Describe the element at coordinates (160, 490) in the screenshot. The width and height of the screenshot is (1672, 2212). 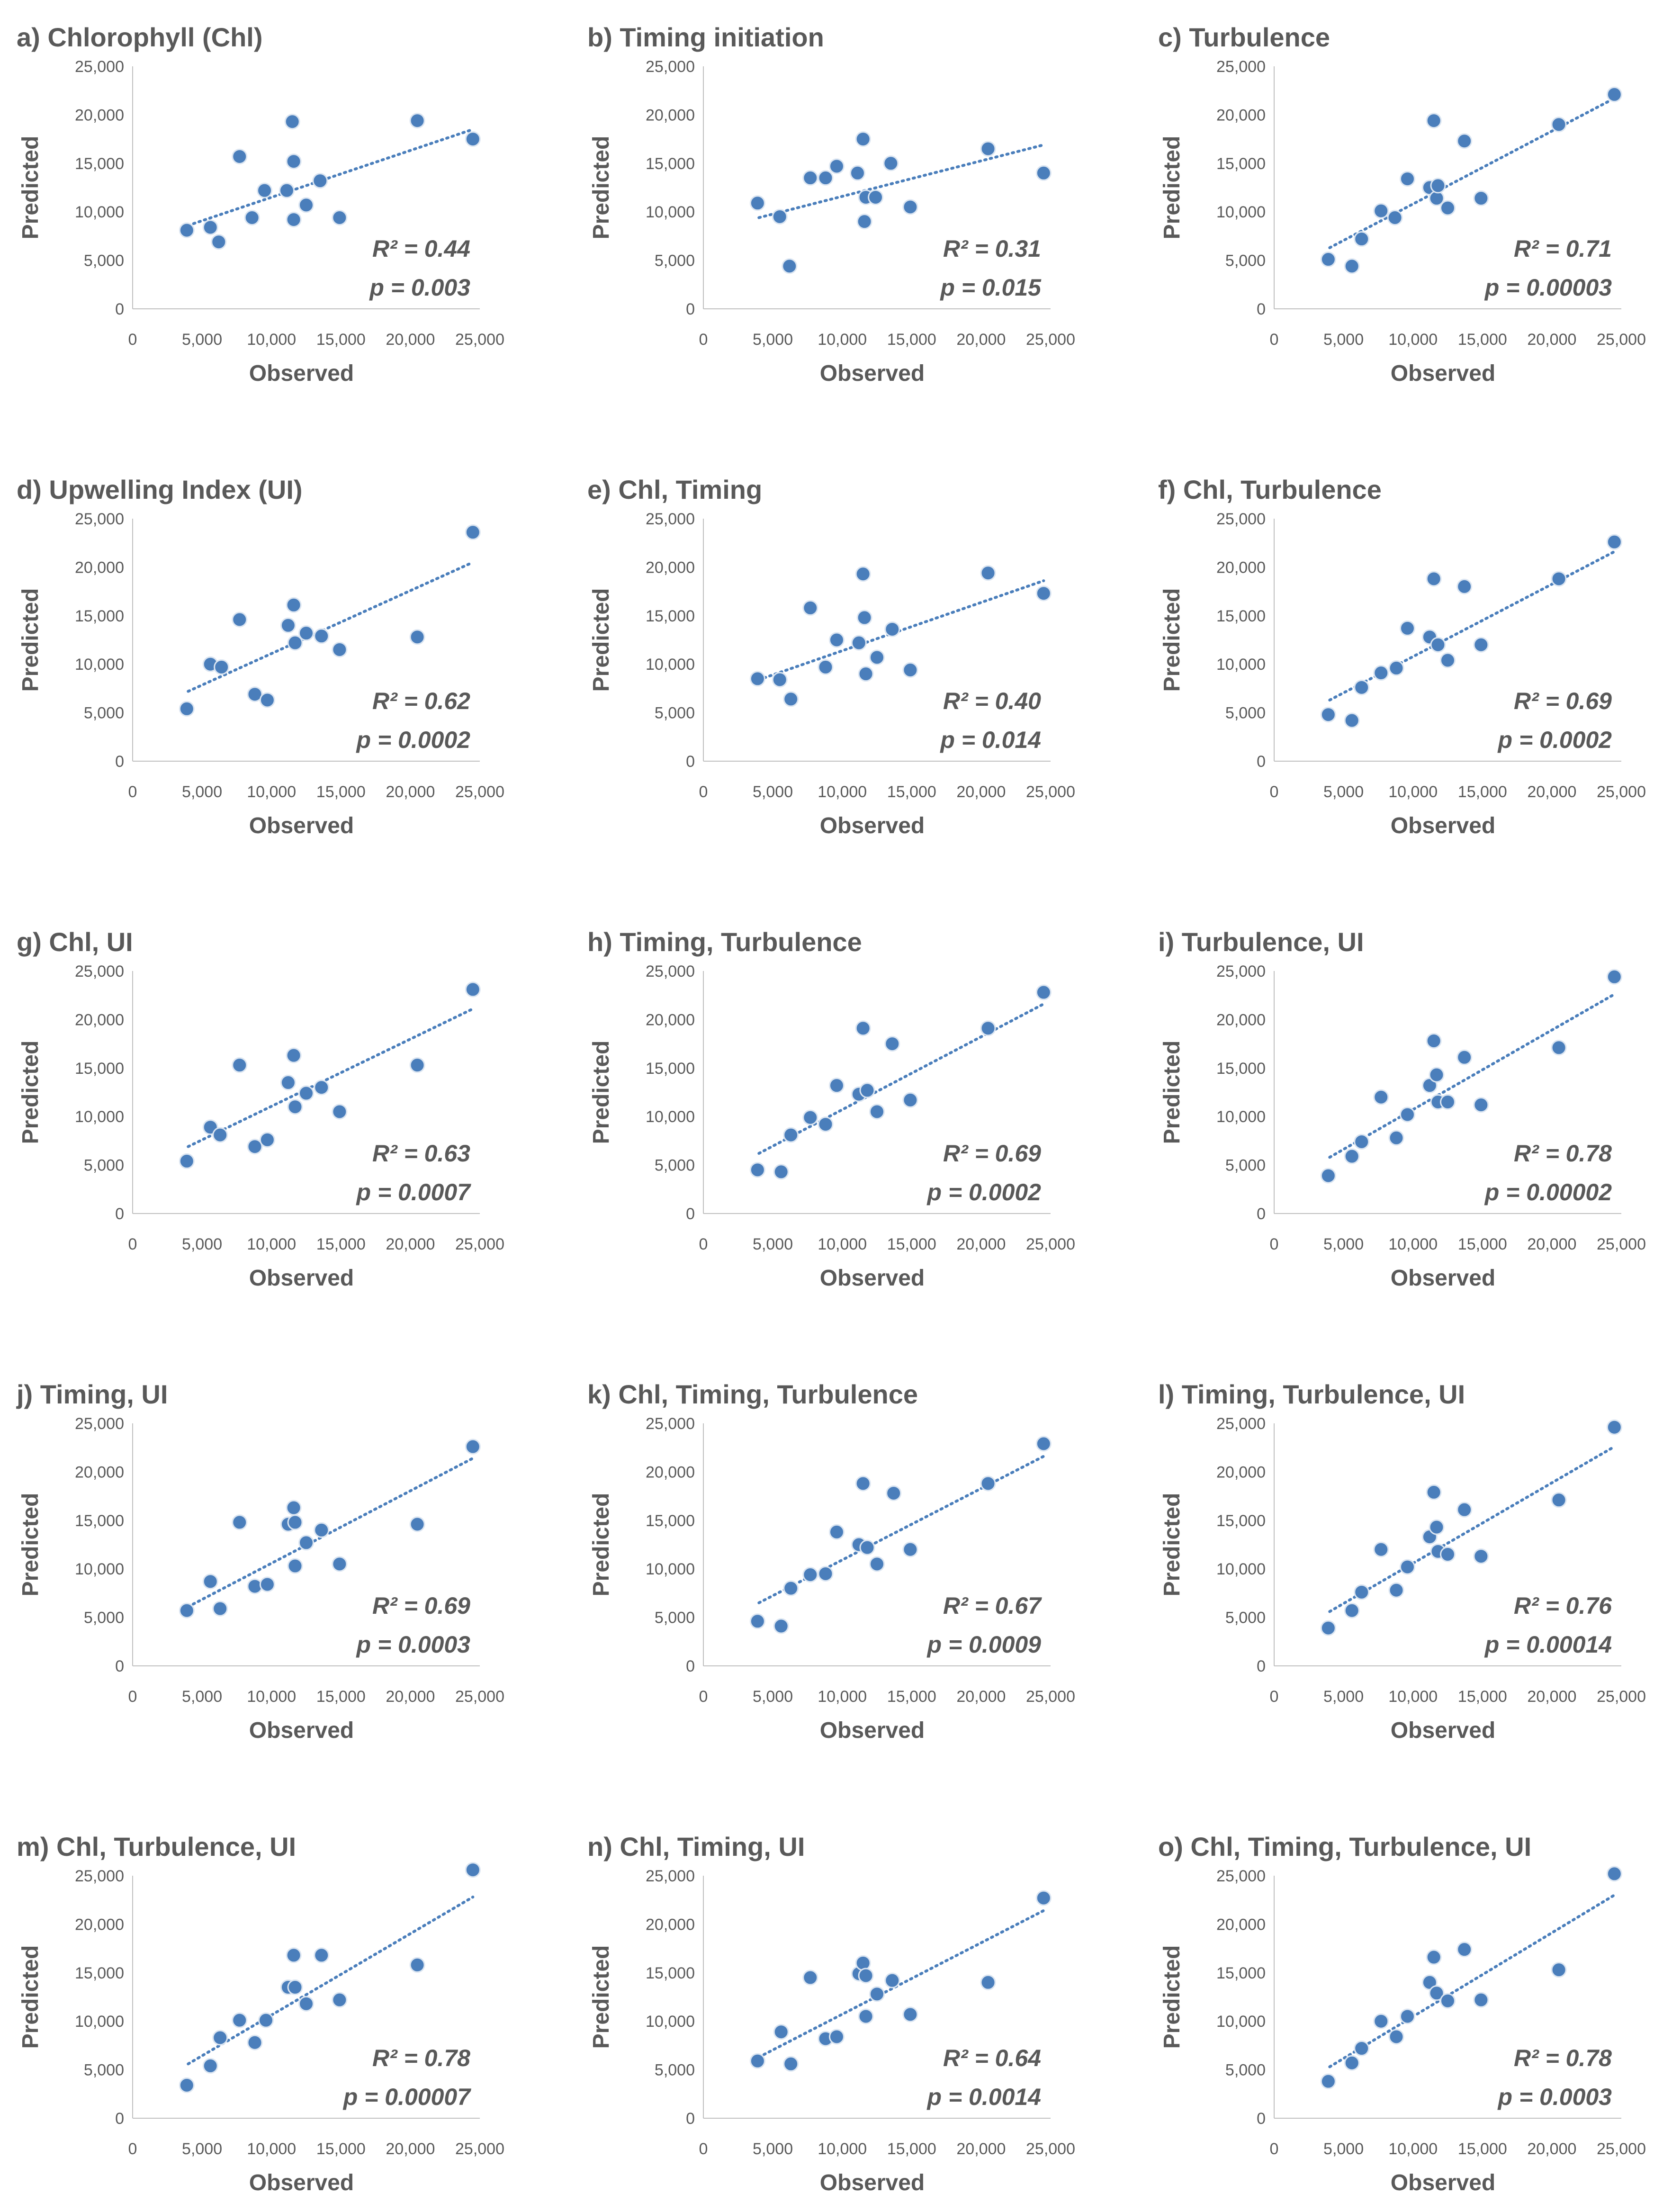
I see `panel-title: d) Upwelling Index (UI)` at that location.